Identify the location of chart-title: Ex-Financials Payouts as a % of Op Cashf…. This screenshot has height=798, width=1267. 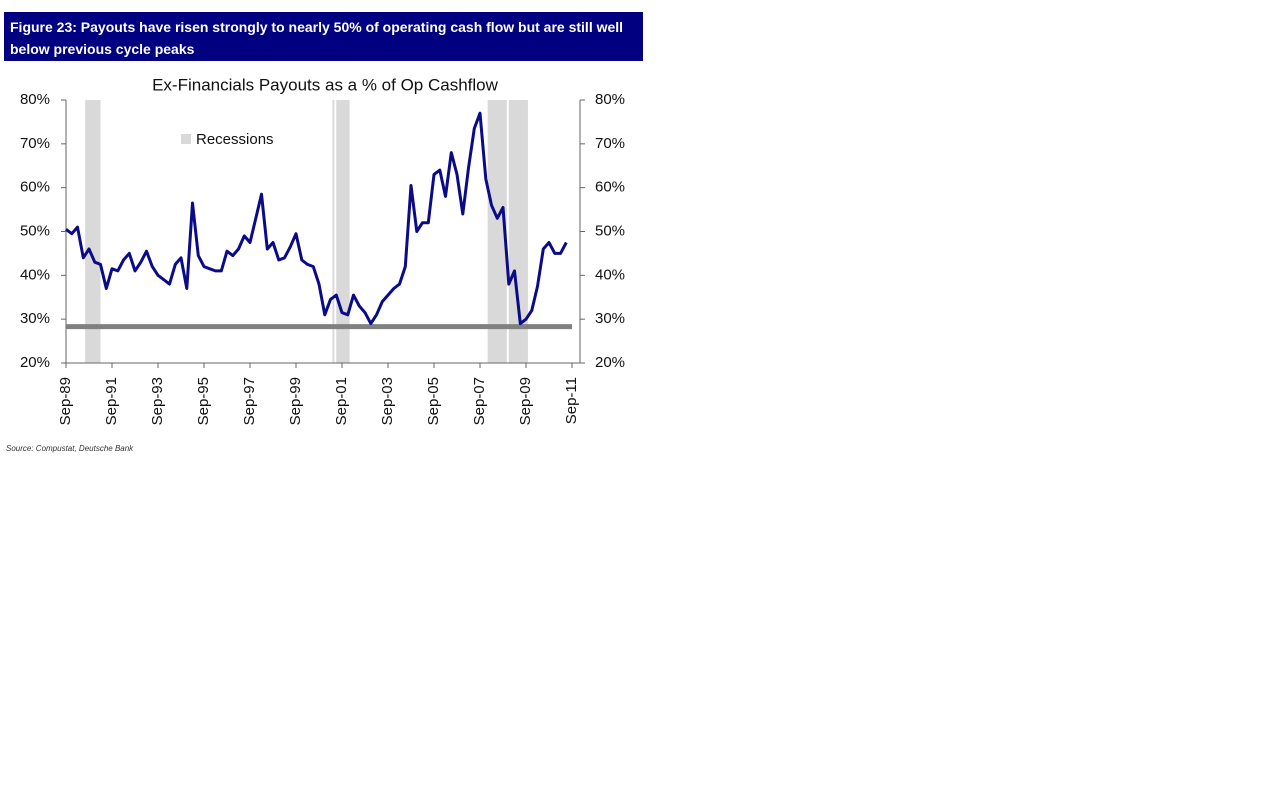
(325, 84).